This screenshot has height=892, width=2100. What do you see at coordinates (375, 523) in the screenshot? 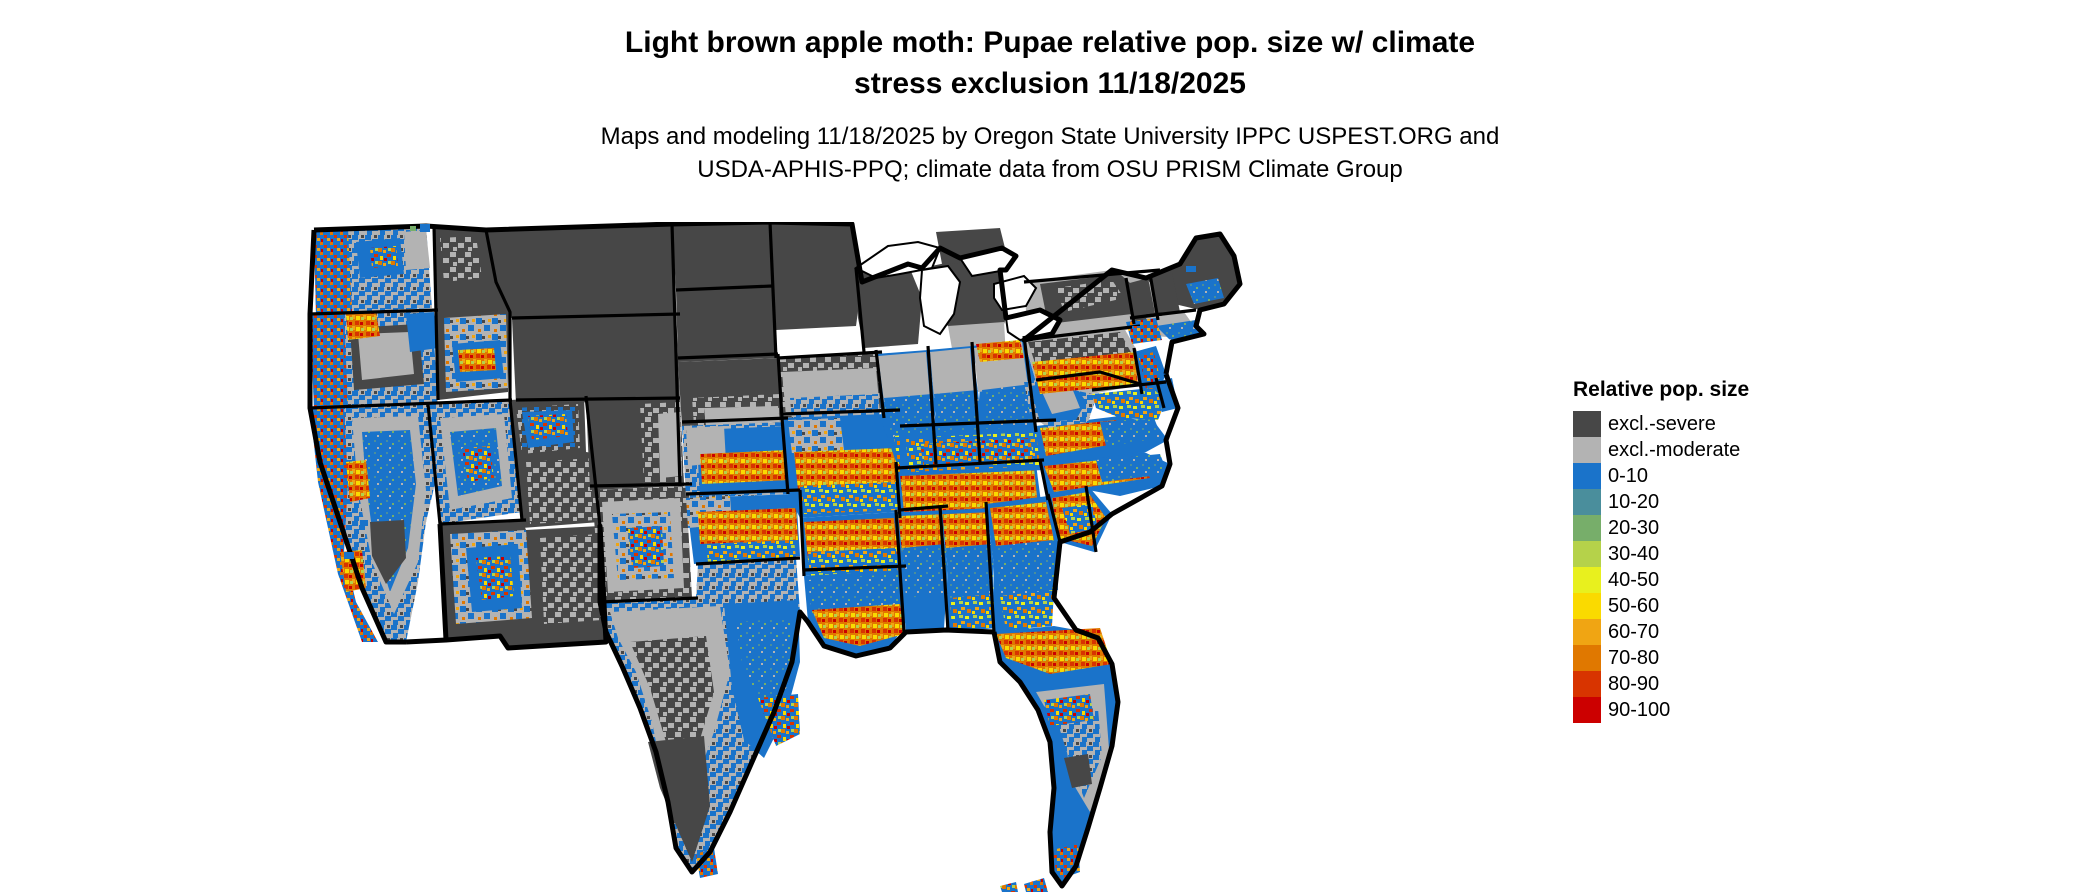
I see `region-california` at bounding box center [375, 523].